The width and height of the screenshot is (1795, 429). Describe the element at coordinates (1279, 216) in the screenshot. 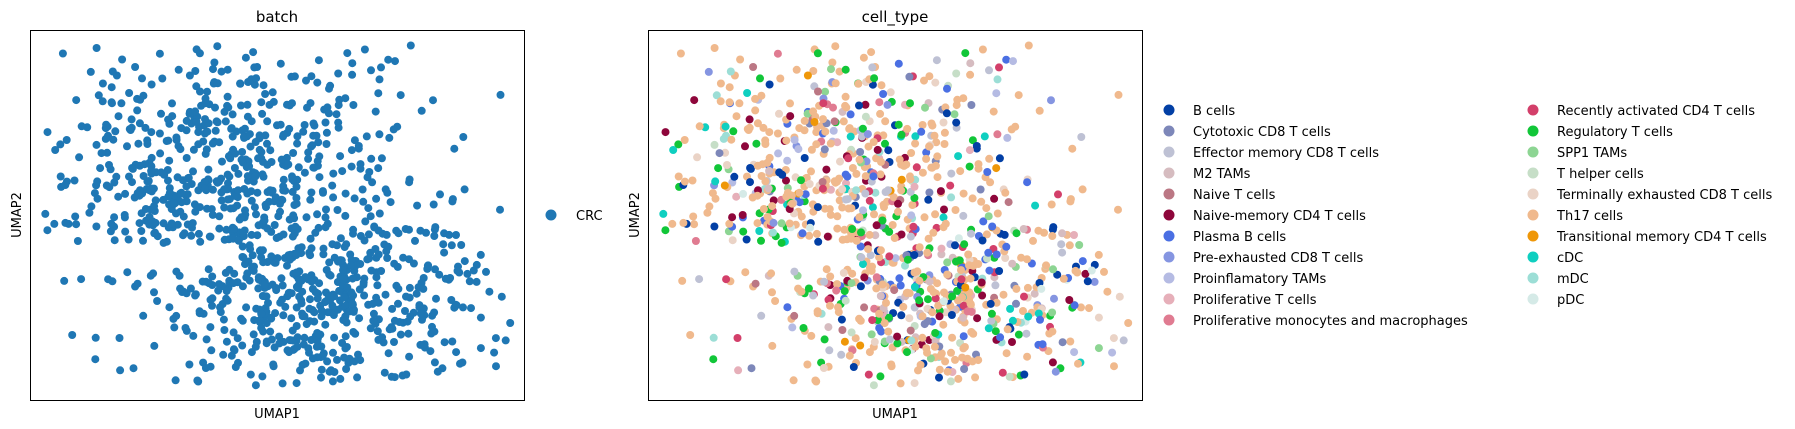

I see `cell-type-legend-label: Naive-memory CD4 T cells` at that location.